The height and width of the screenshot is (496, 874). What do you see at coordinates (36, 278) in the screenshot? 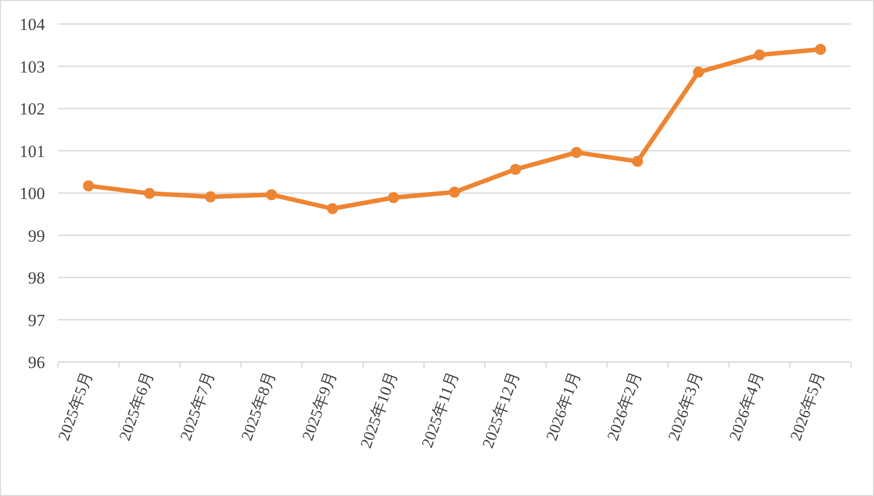
I see `y-tick-label: 98` at bounding box center [36, 278].